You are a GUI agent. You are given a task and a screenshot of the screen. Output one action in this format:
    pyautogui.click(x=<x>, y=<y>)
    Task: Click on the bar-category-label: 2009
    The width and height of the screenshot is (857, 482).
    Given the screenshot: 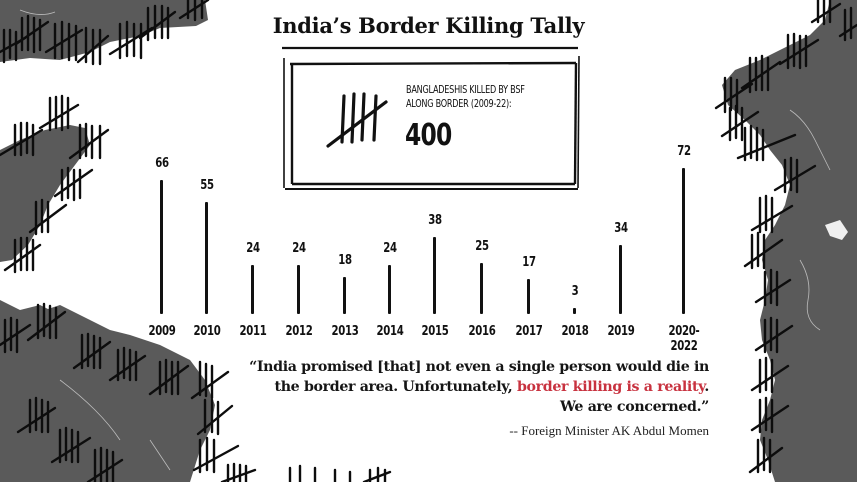 What is the action you would take?
    pyautogui.click(x=162, y=331)
    